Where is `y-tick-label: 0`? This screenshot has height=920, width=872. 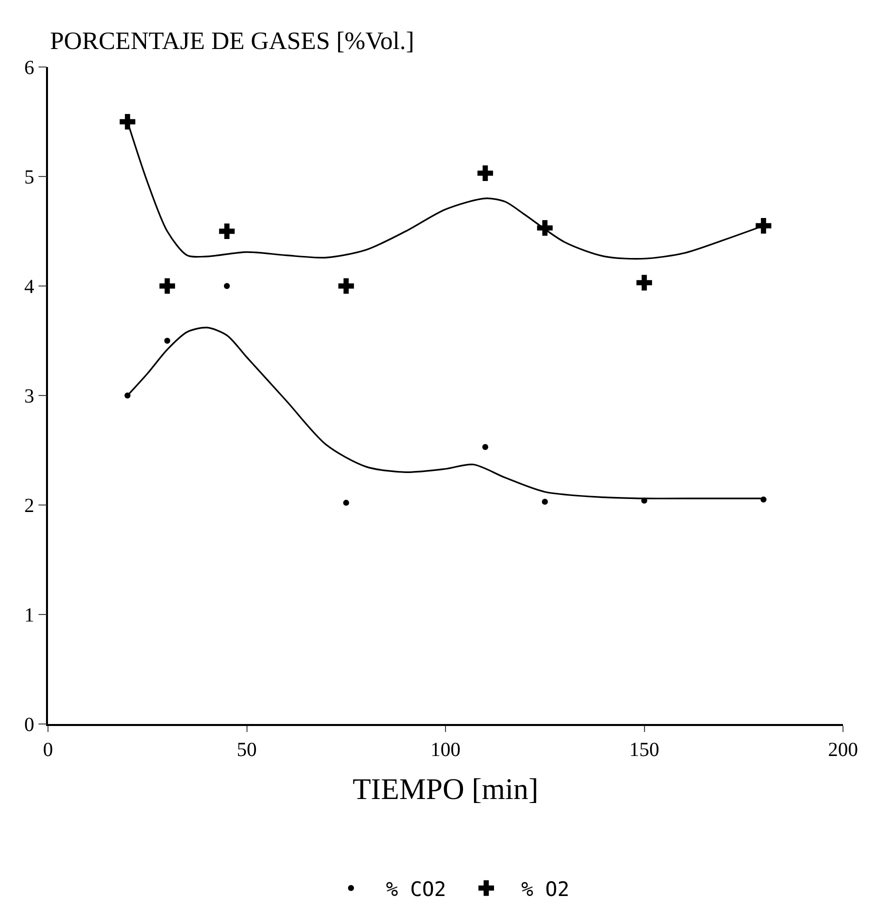
y-tick-label: 0 is located at coordinates (29, 725).